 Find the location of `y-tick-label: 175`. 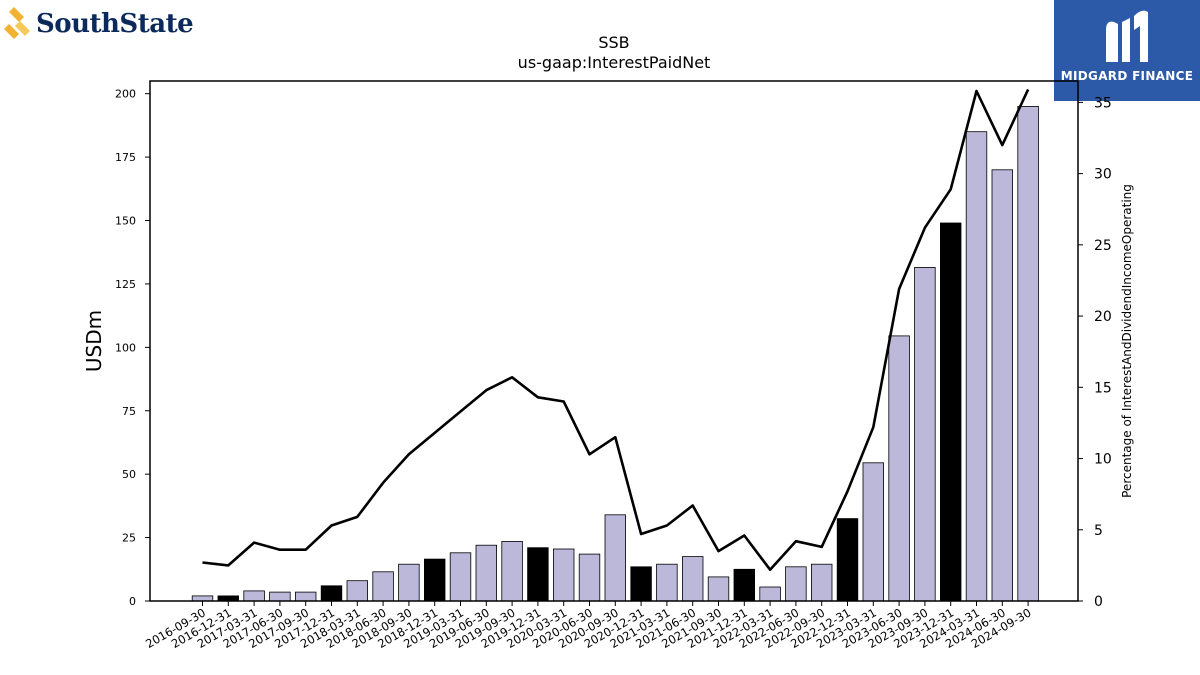

y-tick-label: 175 is located at coordinates (125, 157).